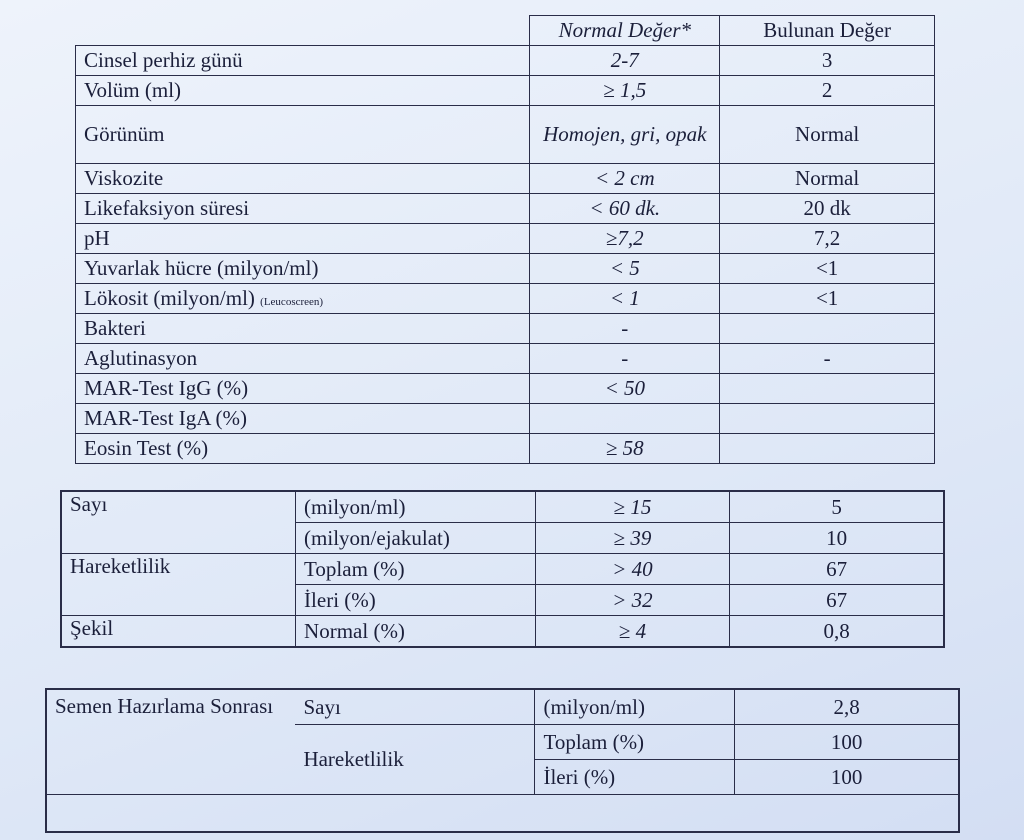 The width and height of the screenshot is (1024, 840). What do you see at coordinates (625, 418) in the screenshot?
I see `normal-value` at bounding box center [625, 418].